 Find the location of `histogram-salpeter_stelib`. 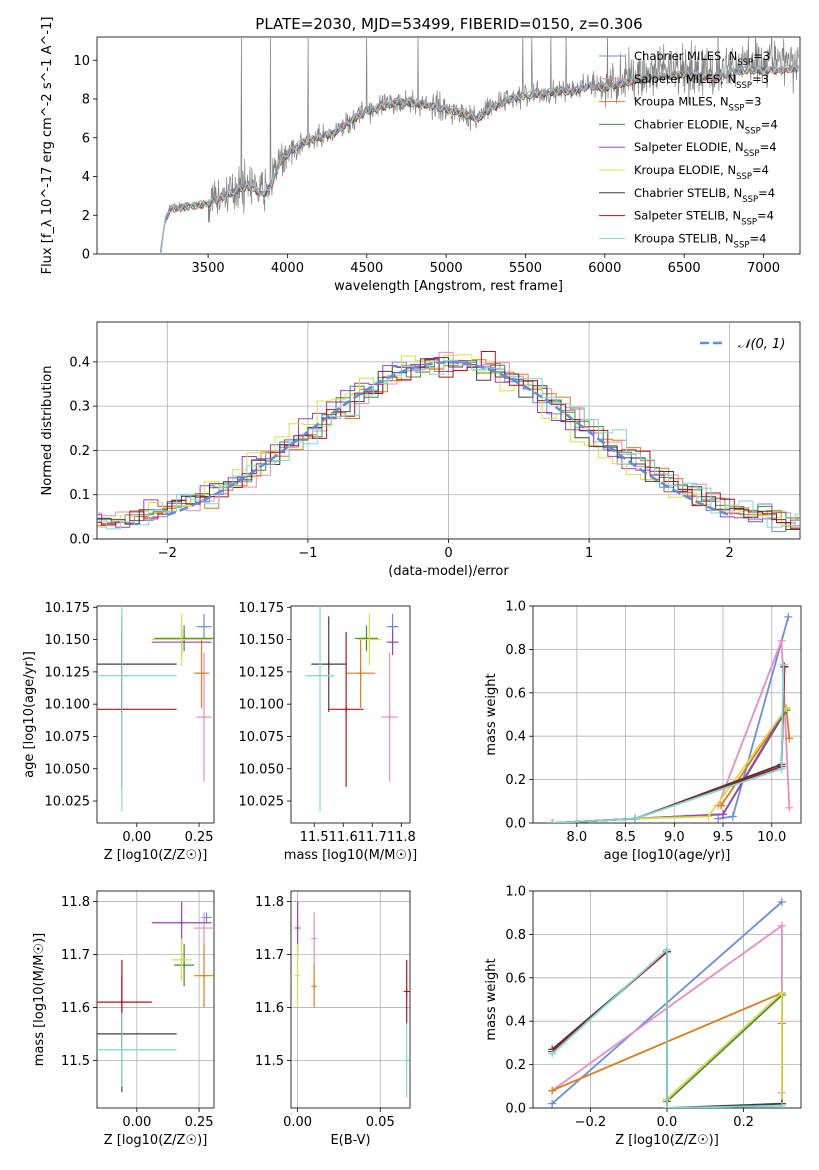

histogram-salpeter_stelib is located at coordinates (448, 440).